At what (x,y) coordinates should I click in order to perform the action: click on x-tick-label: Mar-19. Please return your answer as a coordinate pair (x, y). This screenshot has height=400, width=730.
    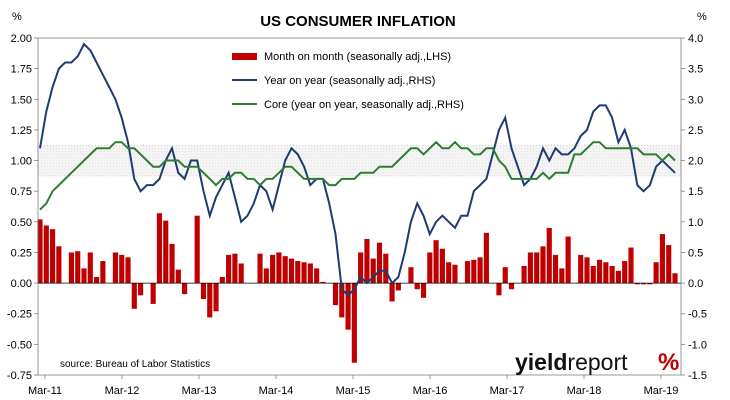
    Looking at the image, I should click on (661, 391).